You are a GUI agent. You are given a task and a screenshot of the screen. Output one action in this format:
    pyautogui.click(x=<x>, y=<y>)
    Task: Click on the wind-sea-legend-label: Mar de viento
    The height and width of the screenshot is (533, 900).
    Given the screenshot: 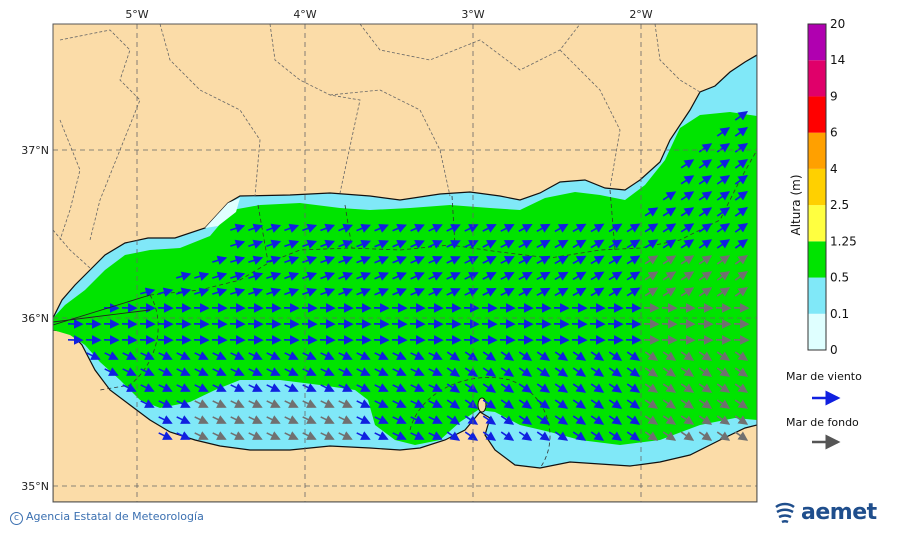 What is the action you would take?
    pyautogui.click(x=824, y=376)
    